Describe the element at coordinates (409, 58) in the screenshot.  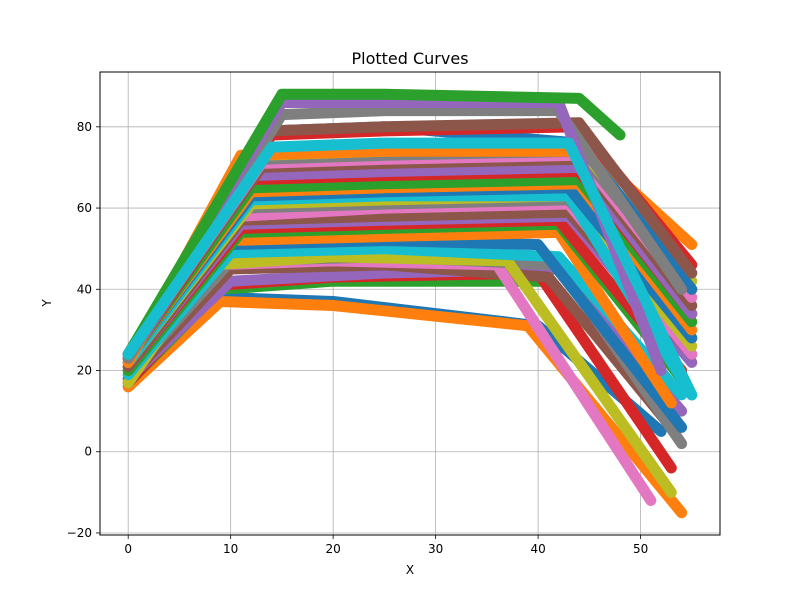
I see `chart-title: Plotted Curves` at that location.